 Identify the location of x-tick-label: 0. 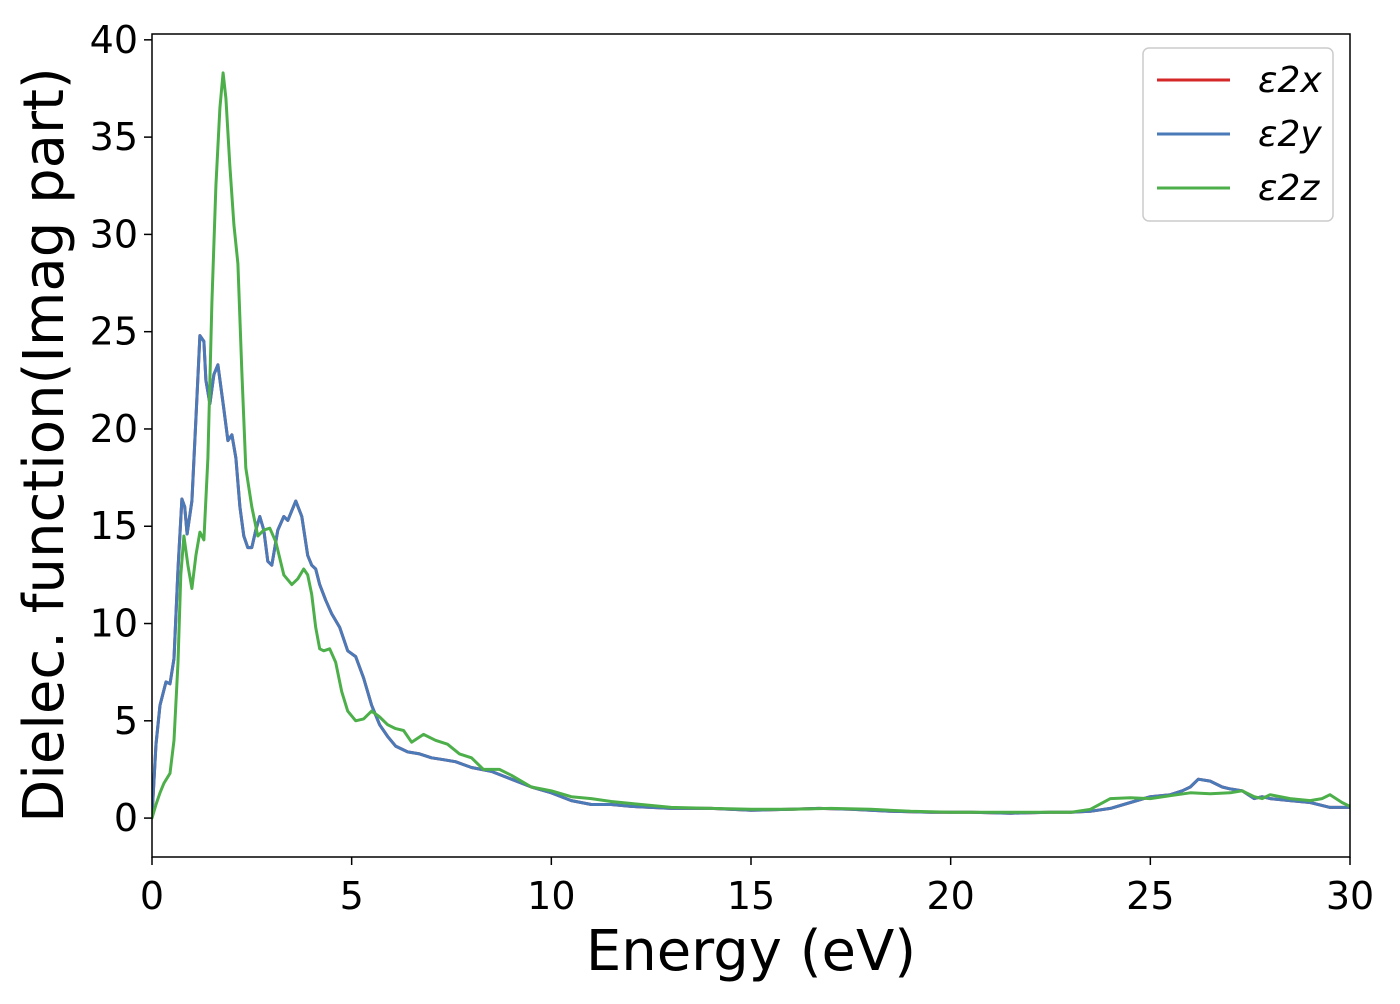
(152, 896).